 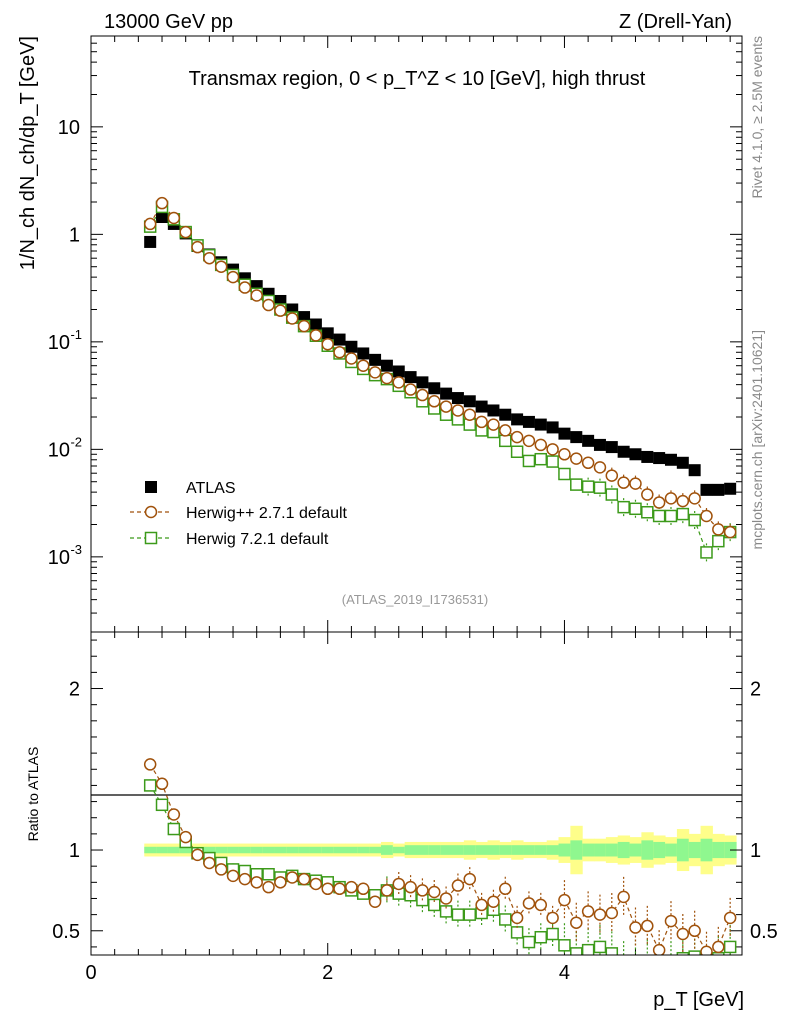 I want to click on main-ylabel: 1/N_ch dN_ch/dp_T [GeV], so click(x=28, y=153).